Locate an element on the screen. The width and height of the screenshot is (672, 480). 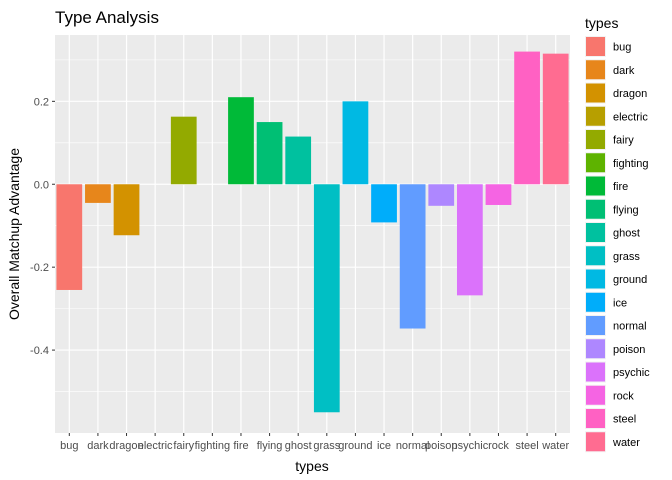
legend-label: ice is located at coordinates (620, 303).